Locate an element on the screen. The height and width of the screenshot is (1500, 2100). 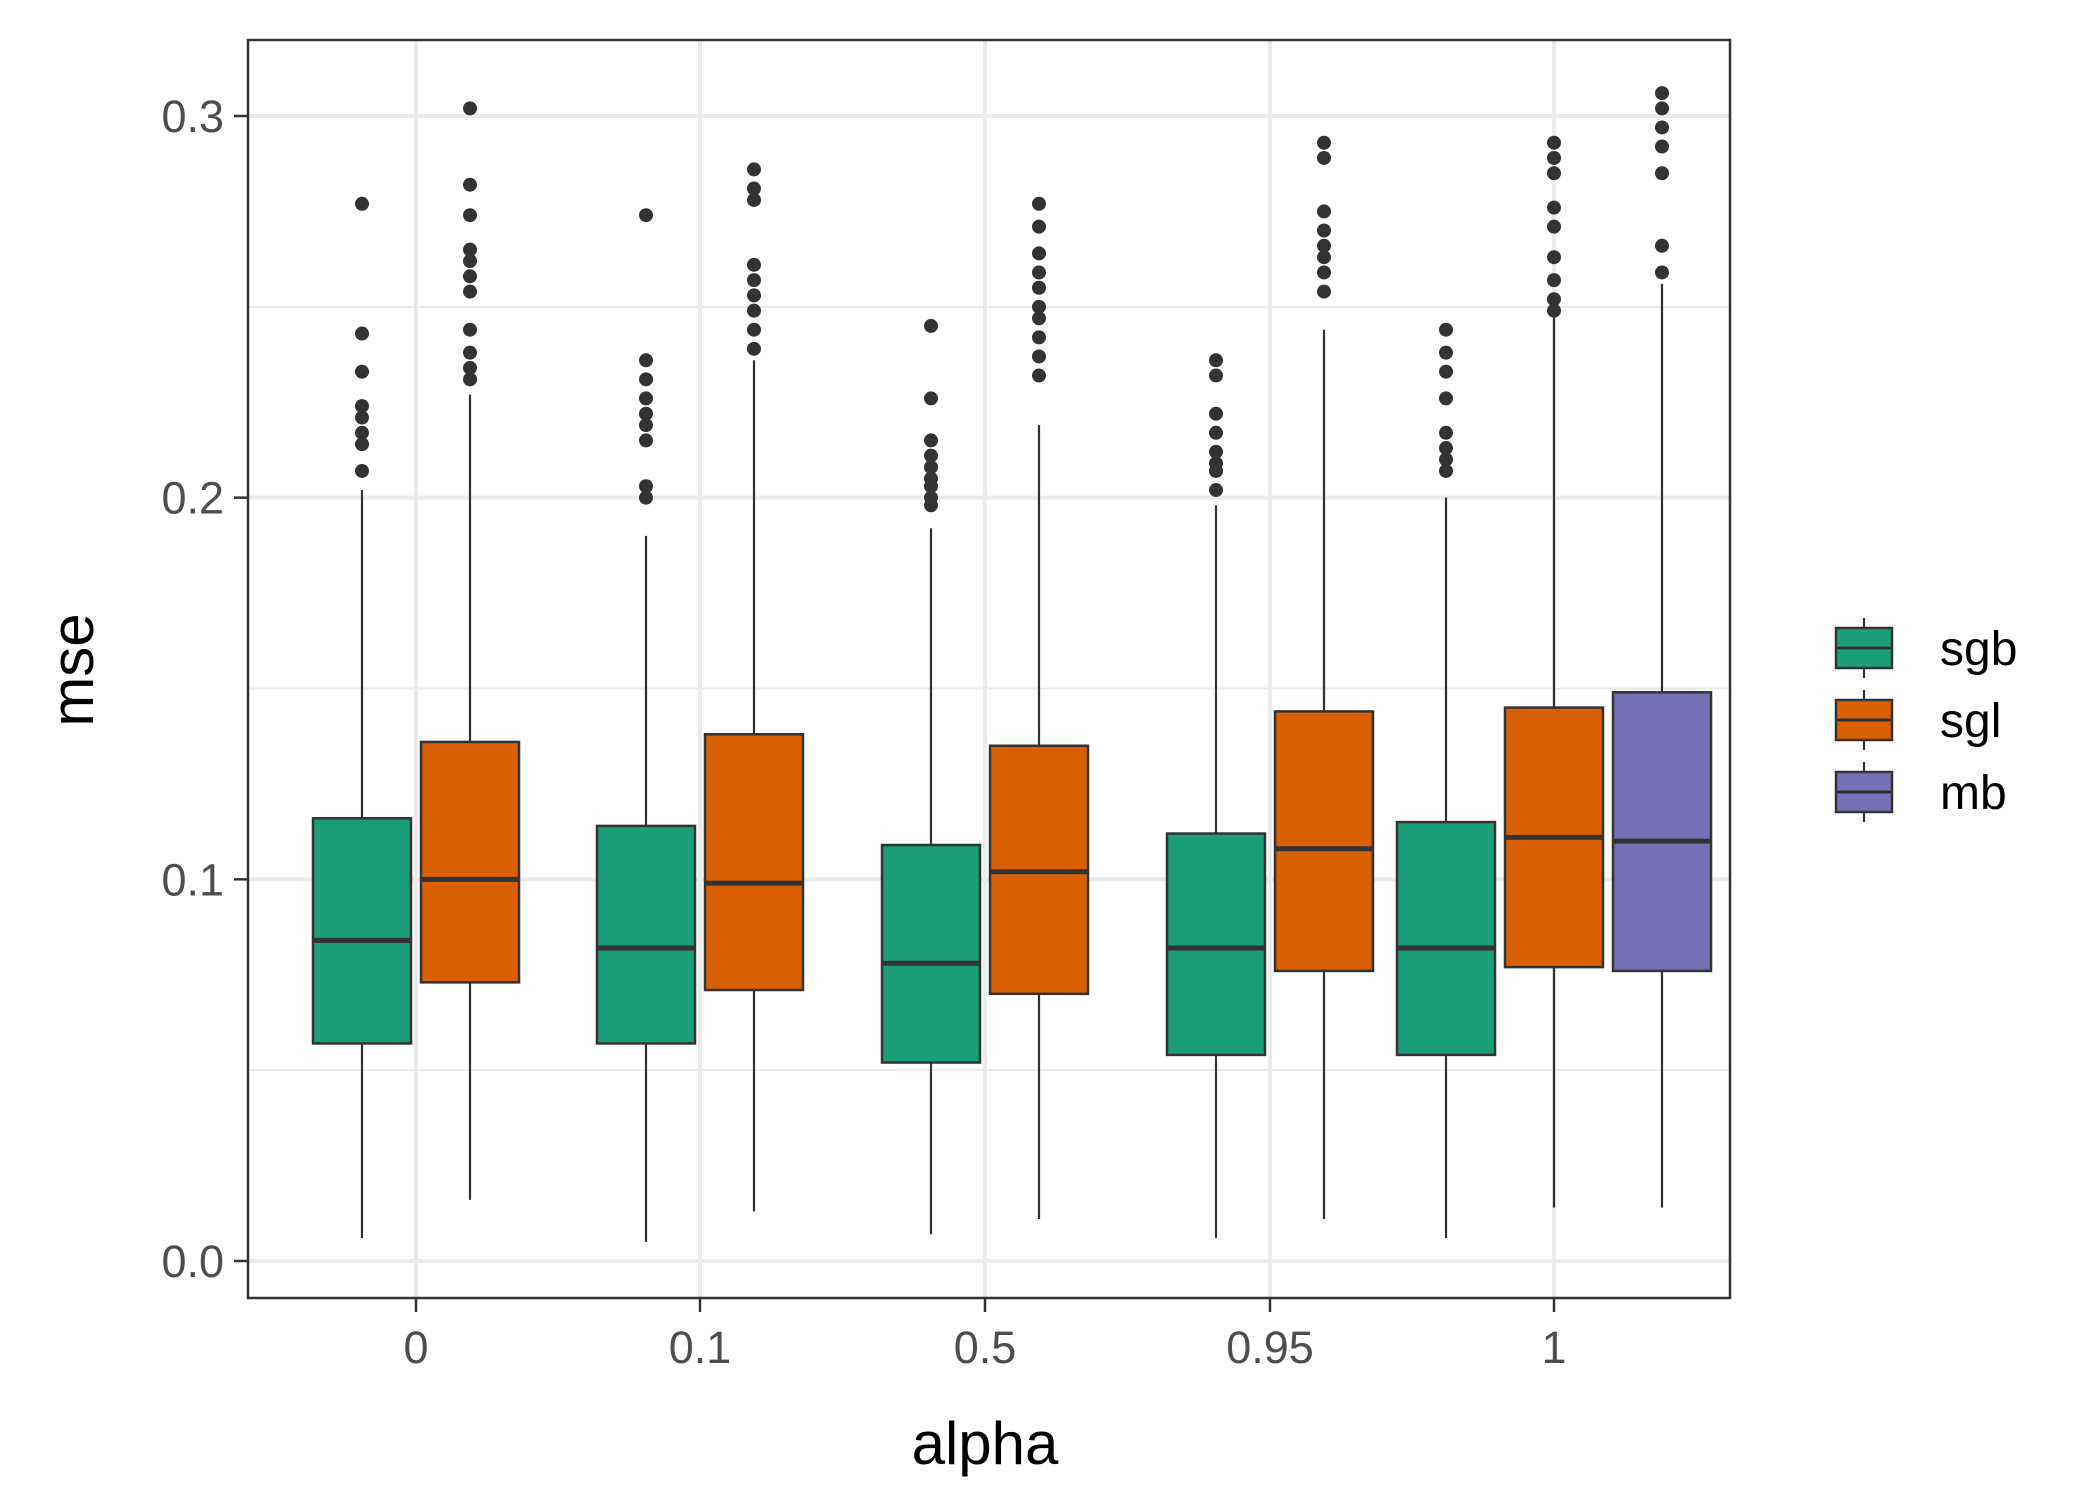
y-tick-label: 0.1 is located at coordinates (192, 879).